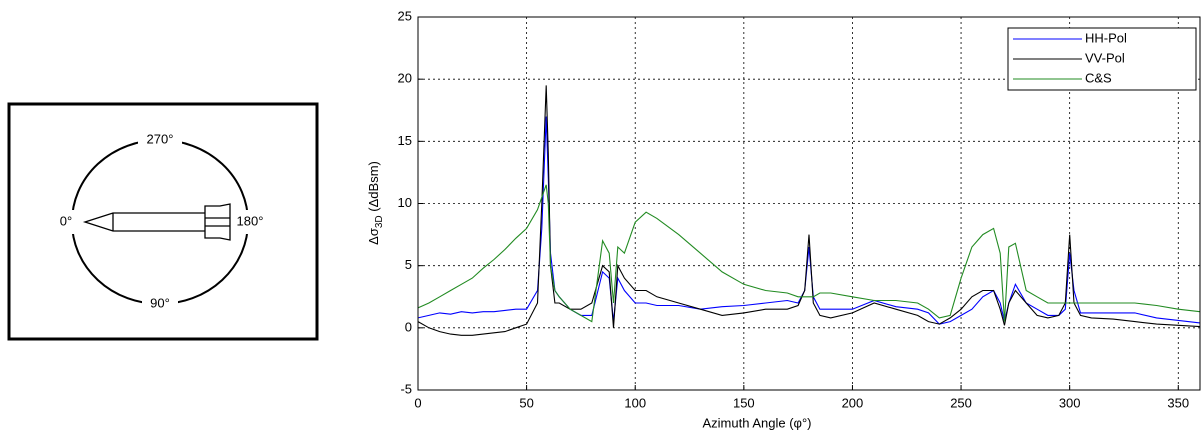  Describe the element at coordinates (526, 402) in the screenshot. I see `x-tick-label: 50` at that location.